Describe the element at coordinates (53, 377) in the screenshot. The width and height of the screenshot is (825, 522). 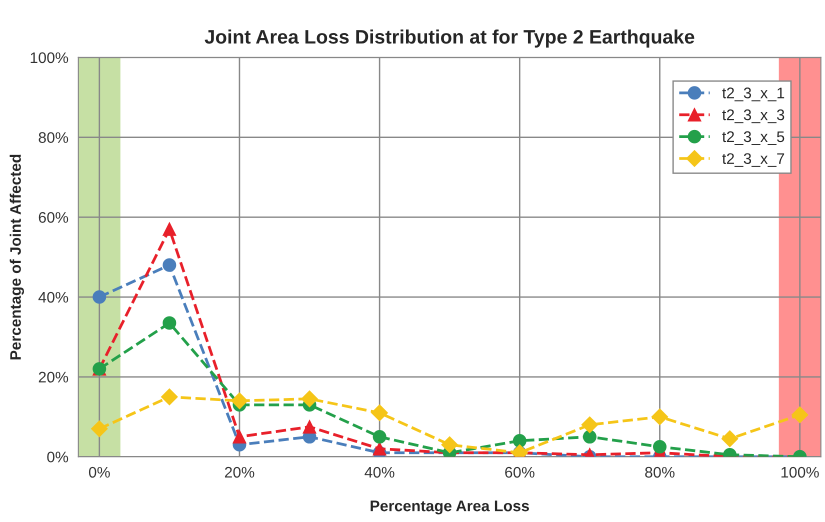
I see `y-tick-label: 20%` at that location.